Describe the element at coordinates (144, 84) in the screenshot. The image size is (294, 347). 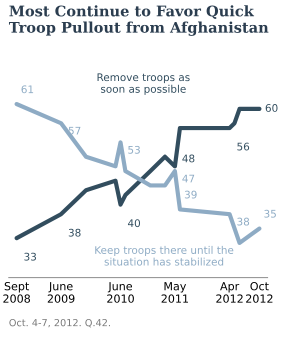
I see `text: Remove troops as soon as possible` at that location.